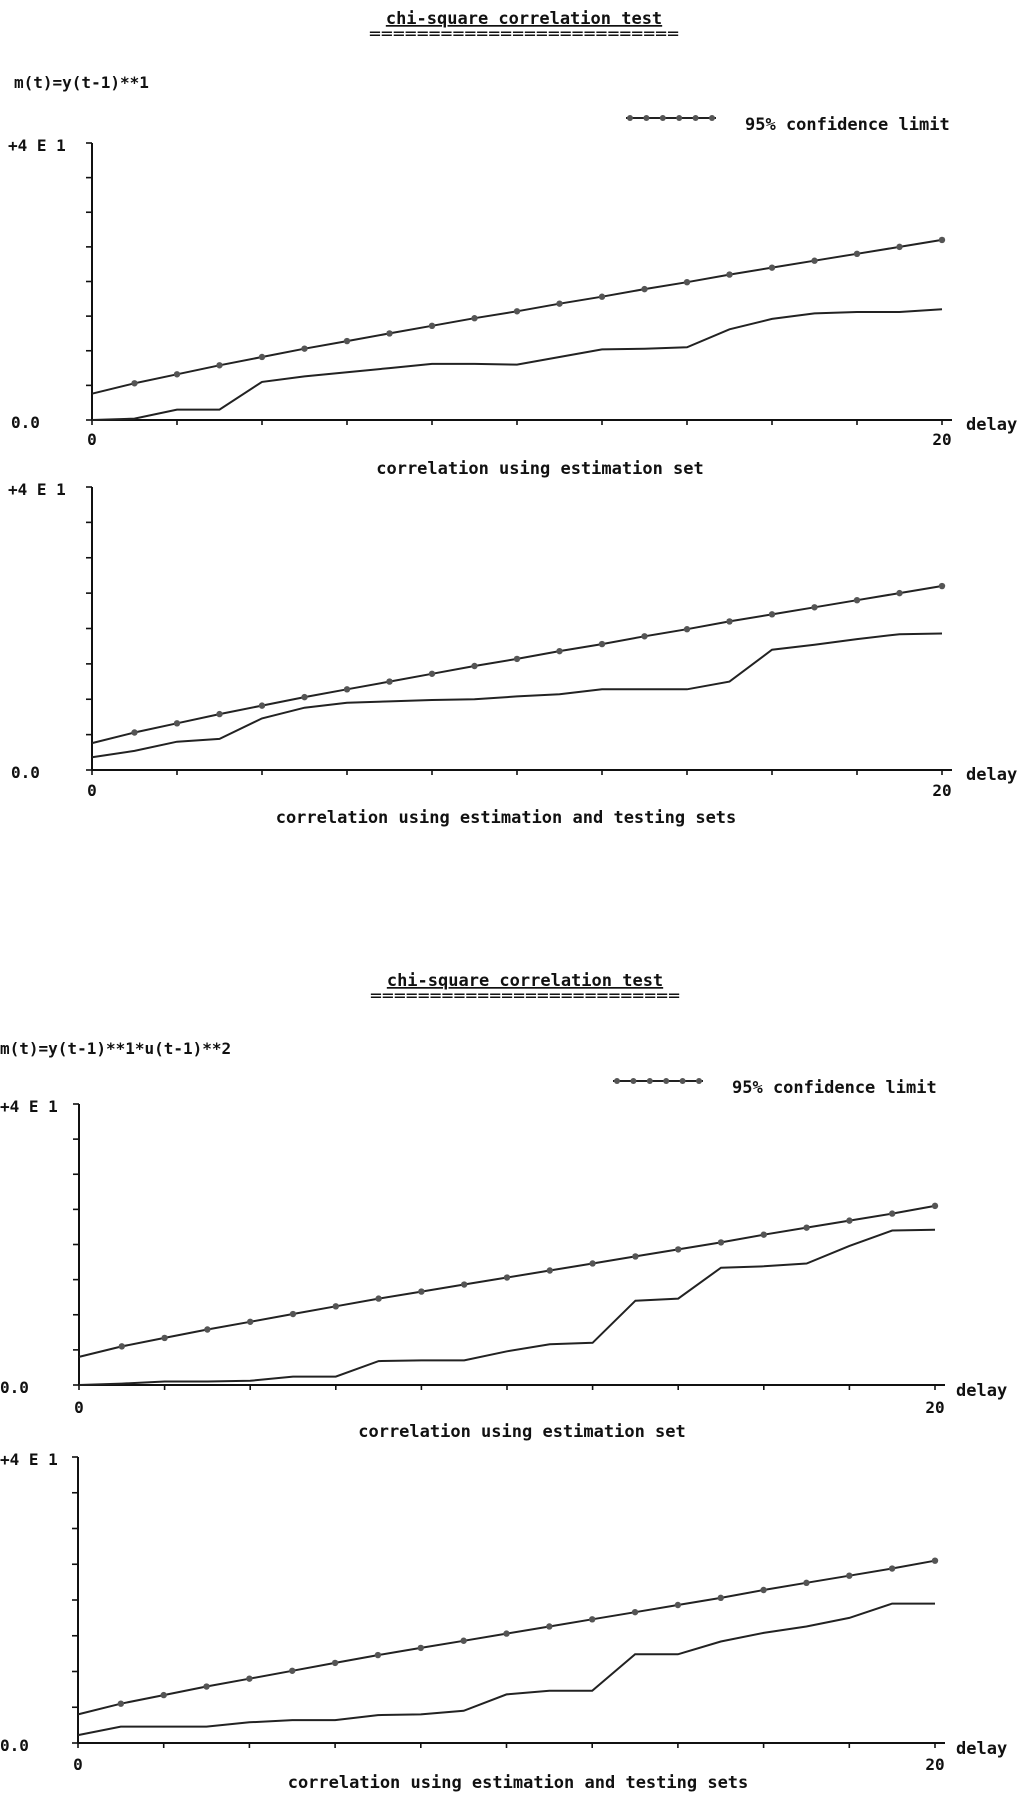 This screenshot has height=1796, width=1027. I want to click on panel-1-chart-b-x-tick-0: 0, so click(92, 790).